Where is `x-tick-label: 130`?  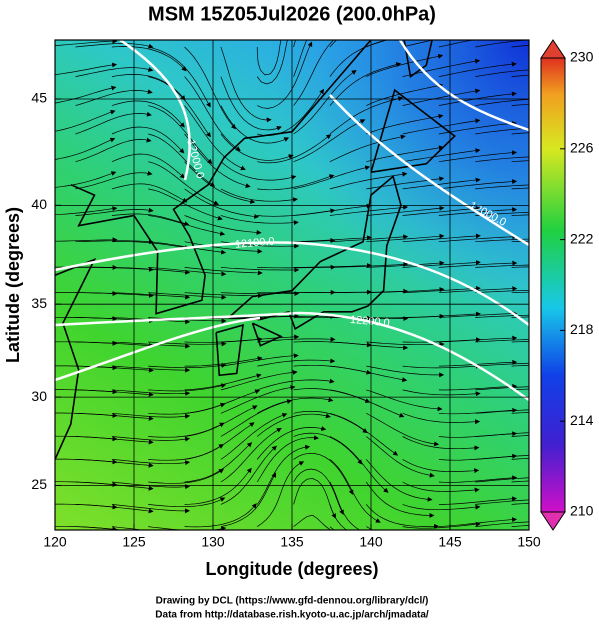 x-tick-label: 130 is located at coordinates (213, 542).